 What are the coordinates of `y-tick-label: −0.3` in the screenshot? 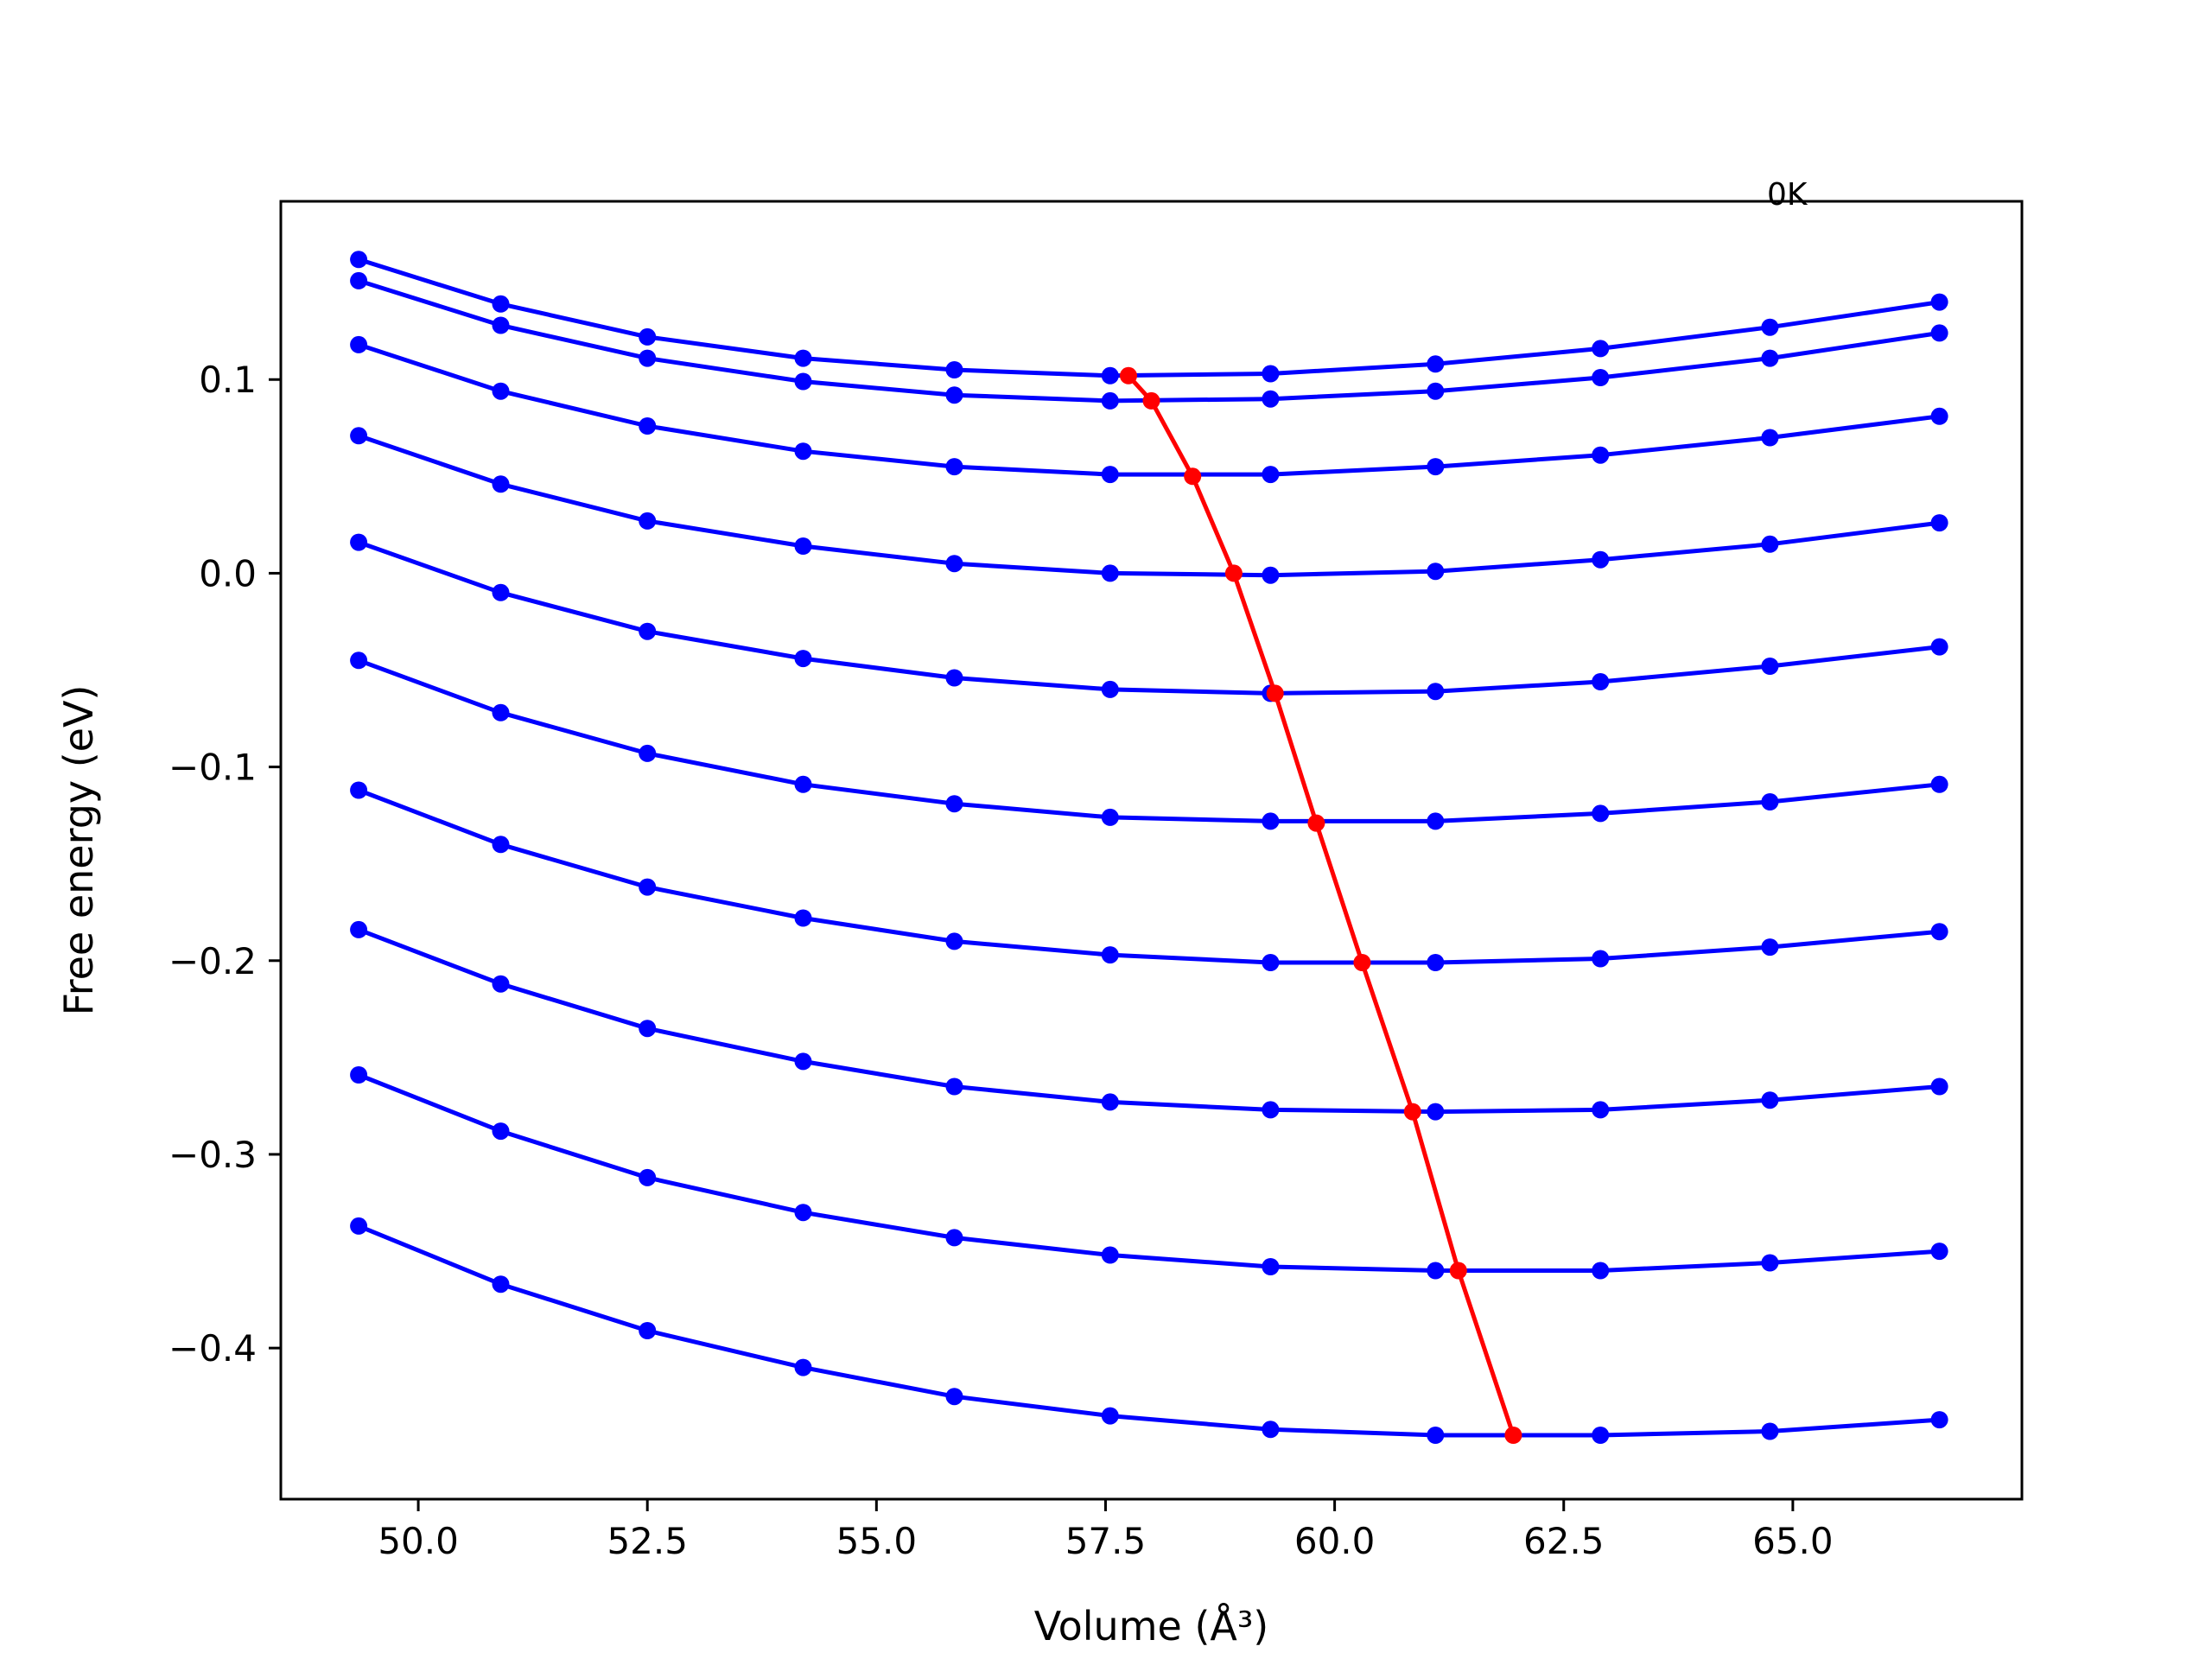 It's located at (212, 1155).